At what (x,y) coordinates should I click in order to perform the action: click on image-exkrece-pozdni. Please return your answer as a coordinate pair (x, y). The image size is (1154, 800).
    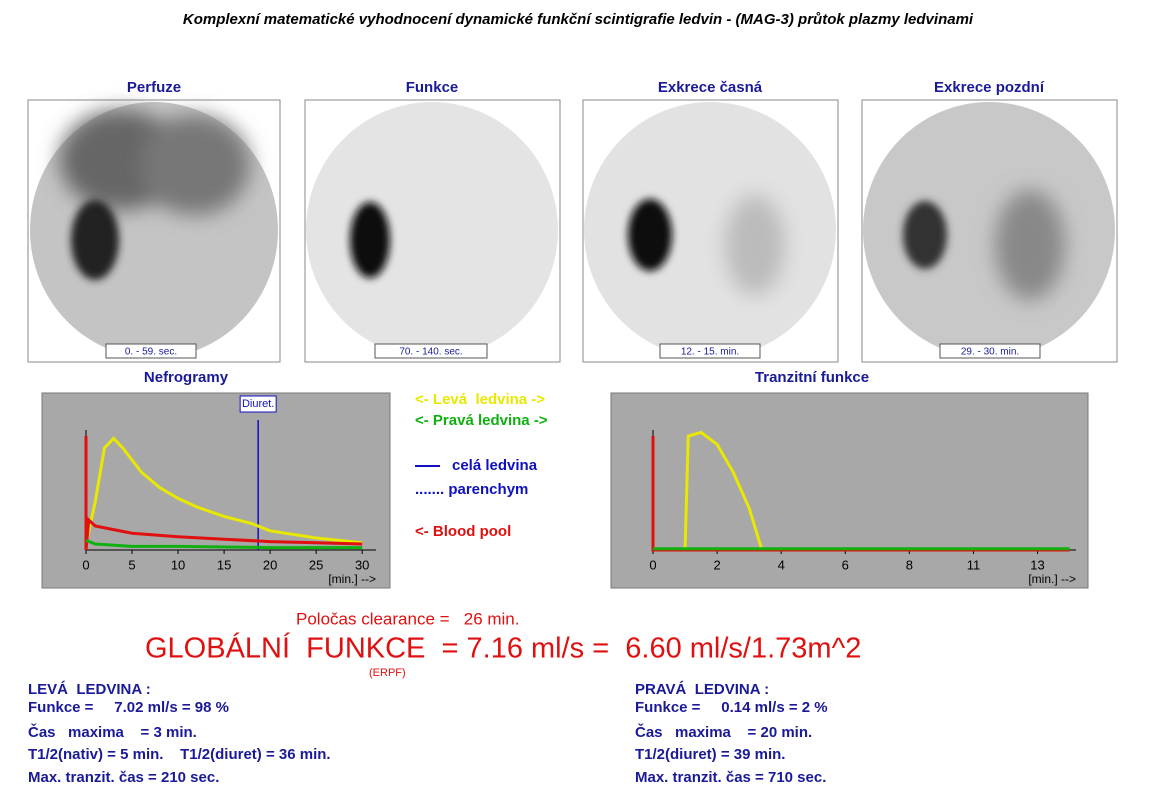
    Looking at the image, I should click on (989, 231).